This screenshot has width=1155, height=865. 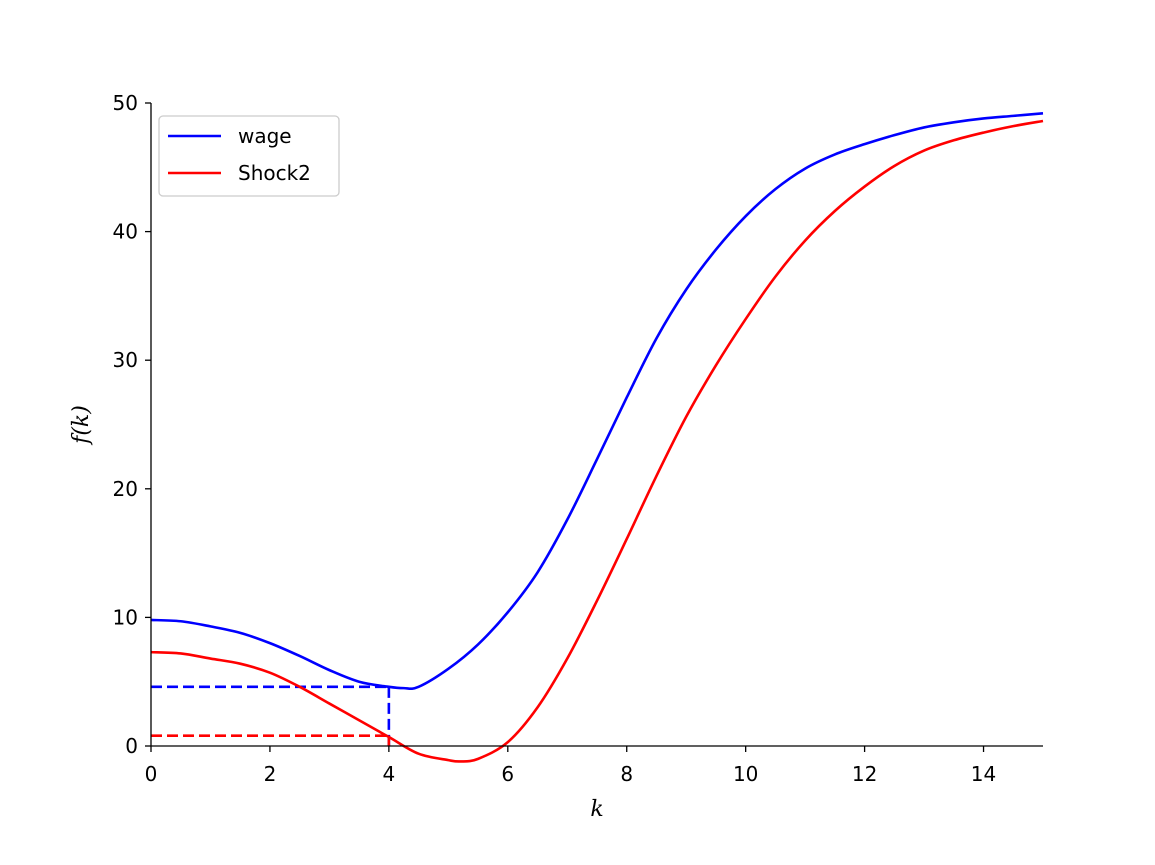 I want to click on legend: wage Shock2, so click(x=249, y=156).